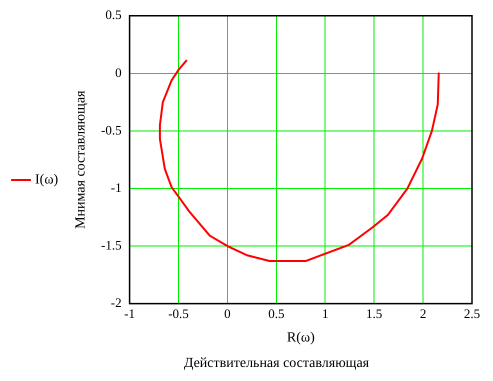  Describe the element at coordinates (178, 313) in the screenshot. I see `x-tick-label: -0.5` at that location.